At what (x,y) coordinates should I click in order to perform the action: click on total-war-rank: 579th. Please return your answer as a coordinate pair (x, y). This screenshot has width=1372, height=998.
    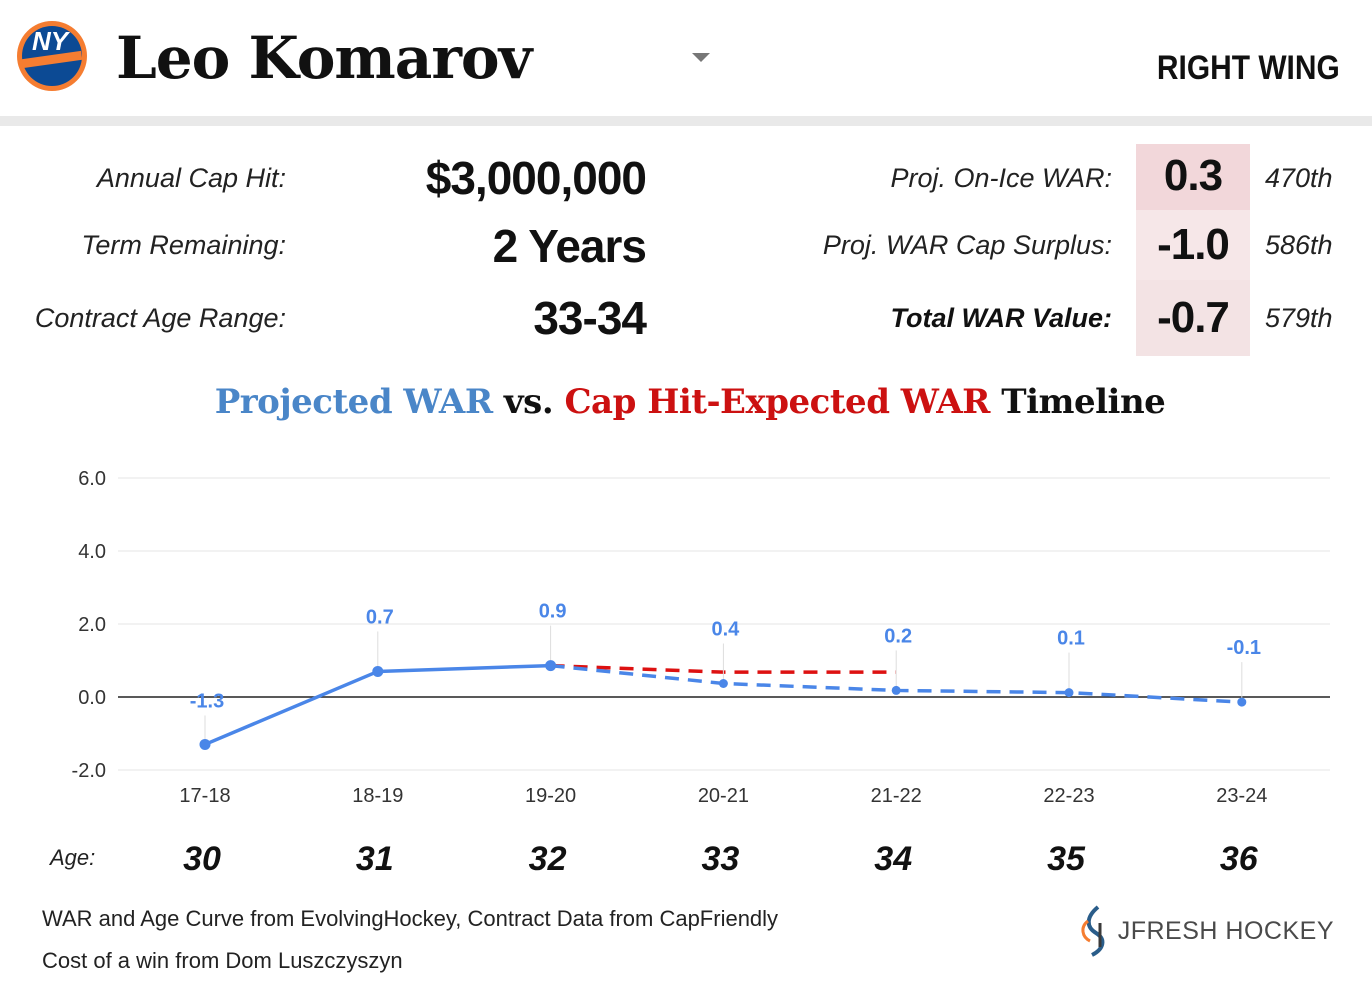
    Looking at the image, I should click on (1299, 318).